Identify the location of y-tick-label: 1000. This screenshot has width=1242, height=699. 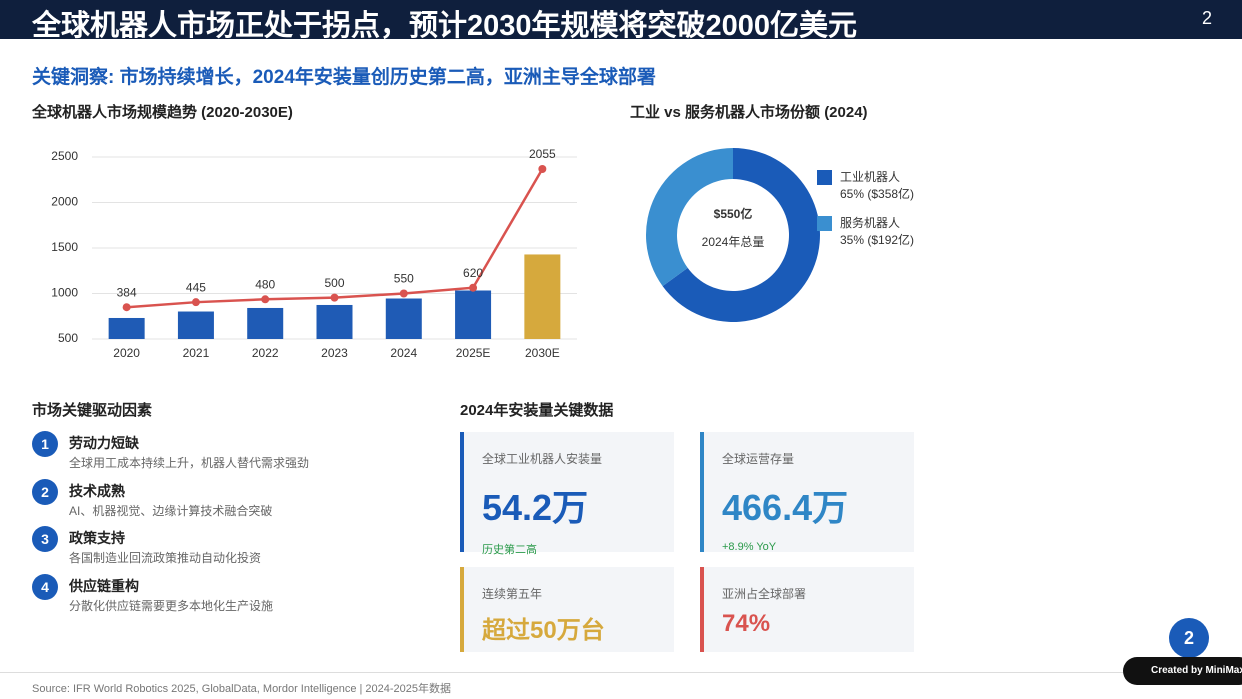
(64, 293).